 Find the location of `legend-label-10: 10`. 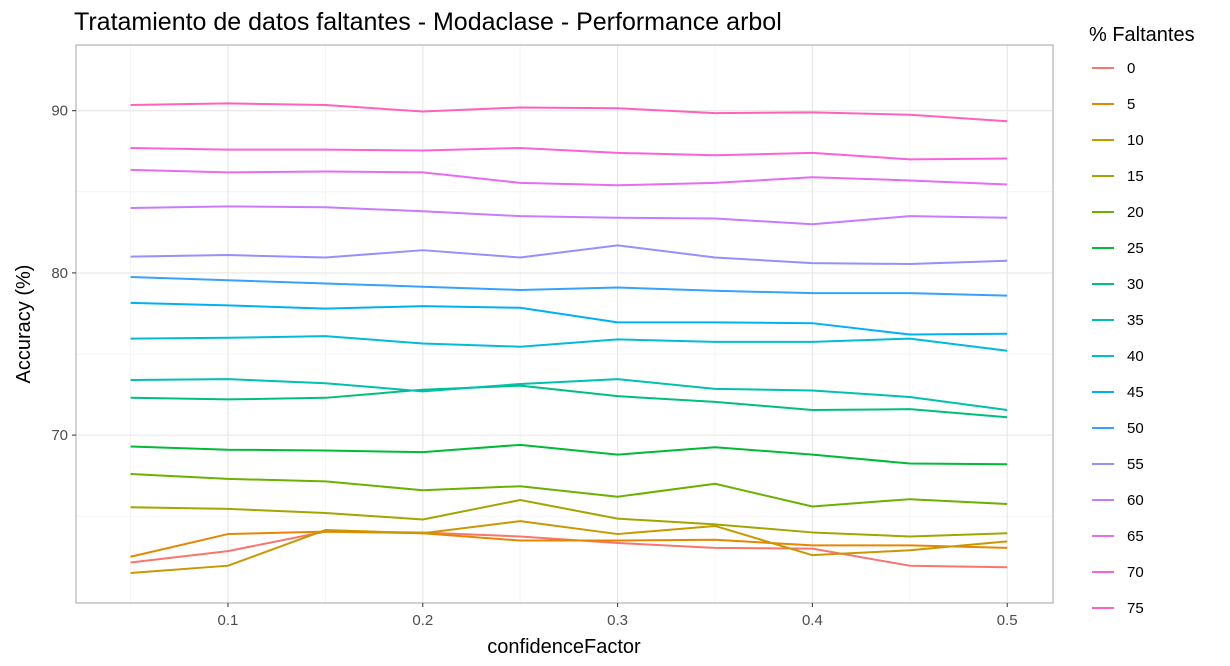

legend-label-10: 10 is located at coordinates (1135, 140).